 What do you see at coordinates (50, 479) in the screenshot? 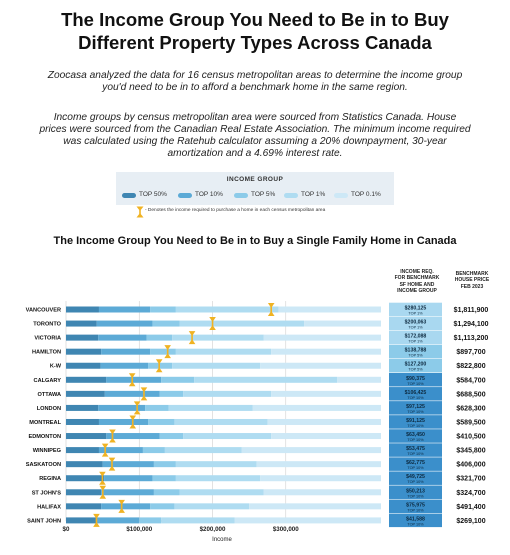
I see `city-label: REGINA` at bounding box center [50, 479].